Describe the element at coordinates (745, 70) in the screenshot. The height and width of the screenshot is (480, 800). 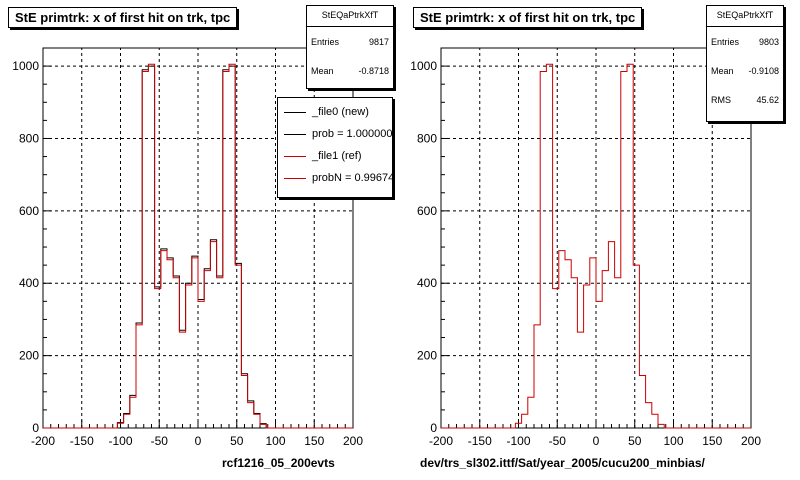
I see `right-stats-mean-row: Mean -0.9108` at that location.